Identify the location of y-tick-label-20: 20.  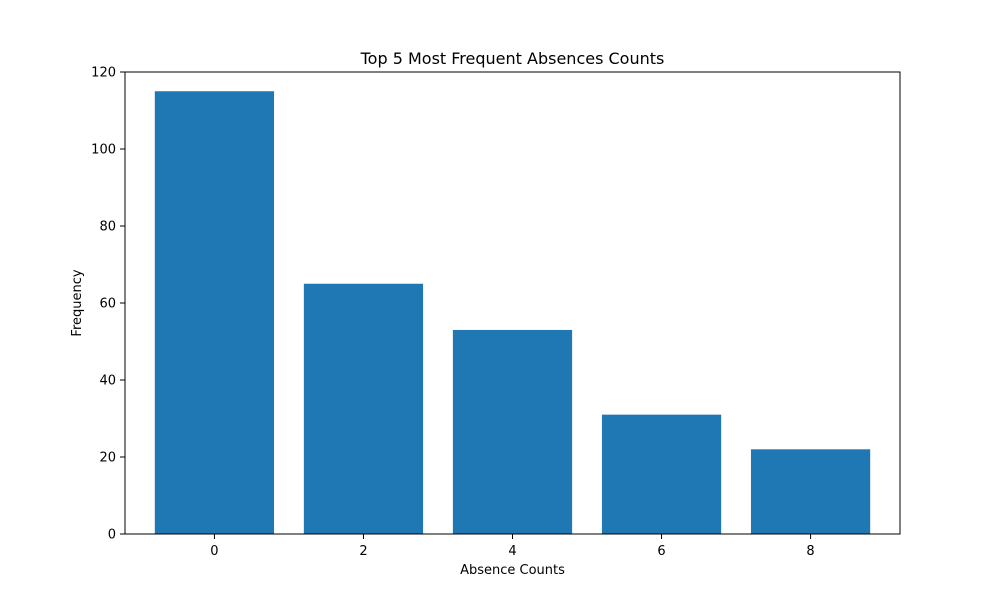
(107, 458).